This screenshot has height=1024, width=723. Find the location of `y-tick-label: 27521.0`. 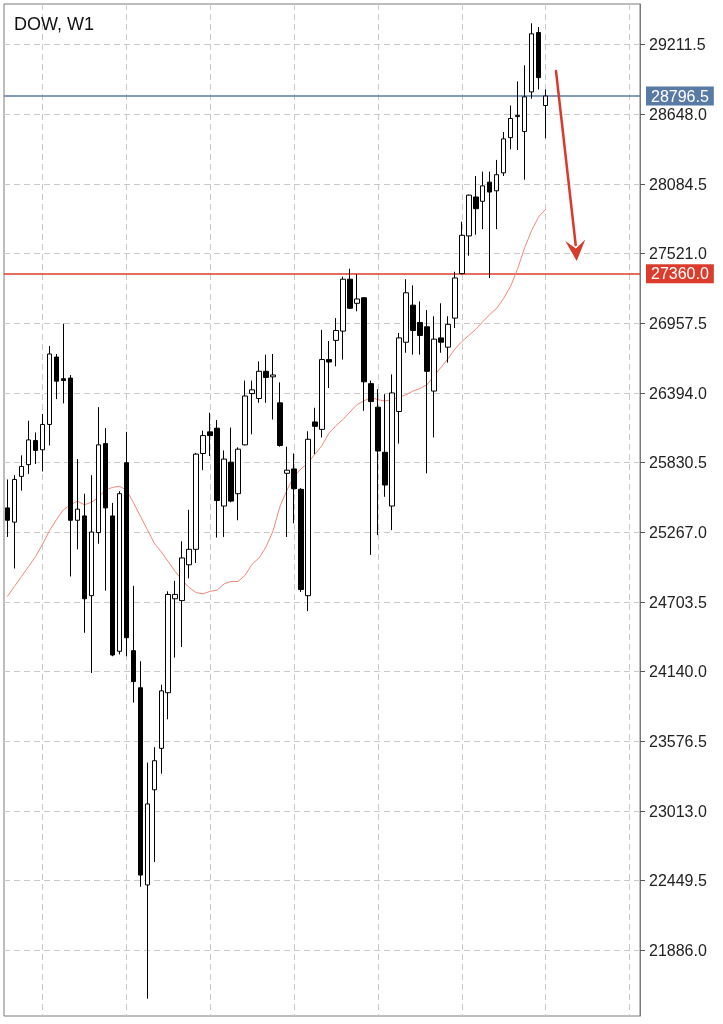

y-tick-label: 27521.0 is located at coordinates (678, 254).